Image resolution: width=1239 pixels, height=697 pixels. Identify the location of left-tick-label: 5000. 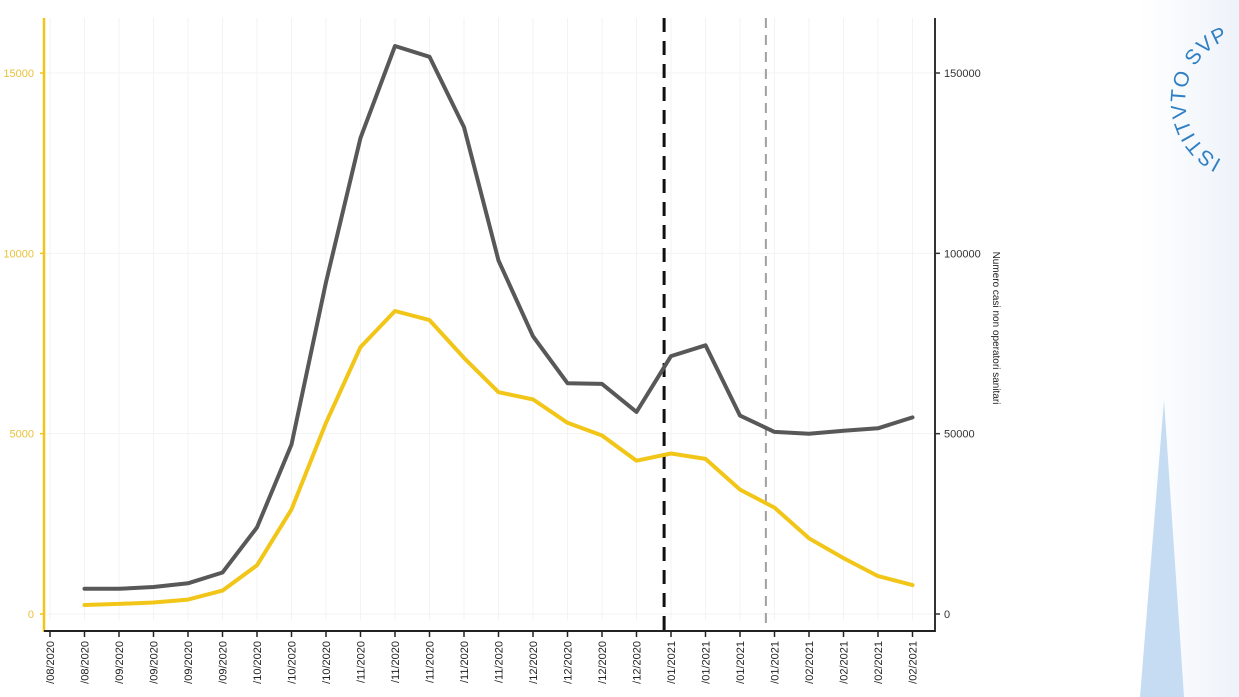
(22, 435).